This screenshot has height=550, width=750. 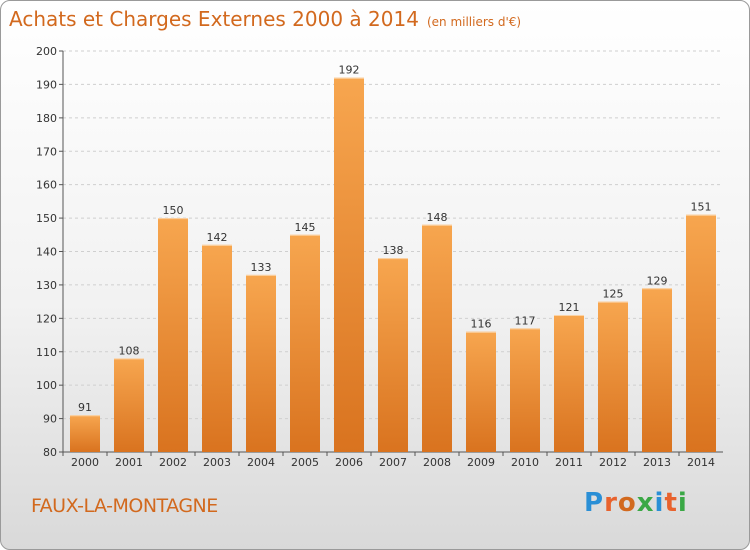 I want to click on bar-2014, so click(x=701, y=333).